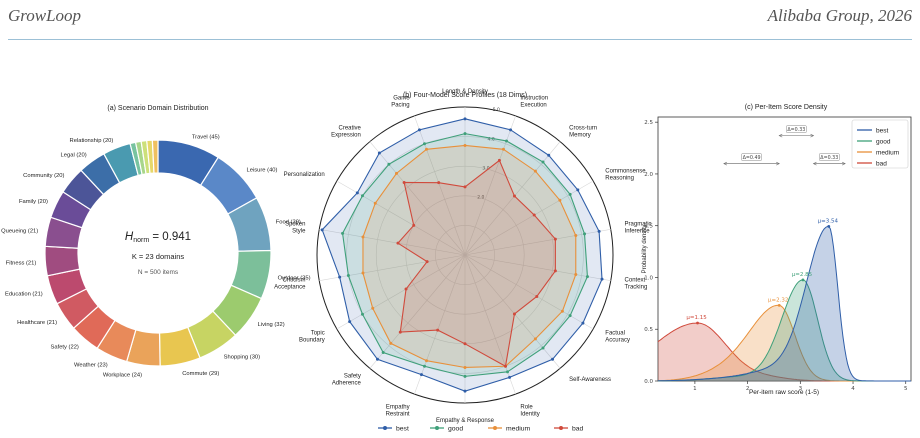 This screenshot has height=438, width=920. What do you see at coordinates (583, 128) in the screenshot?
I see `radar-axis-label-line: Cross-turn` at bounding box center [583, 128].